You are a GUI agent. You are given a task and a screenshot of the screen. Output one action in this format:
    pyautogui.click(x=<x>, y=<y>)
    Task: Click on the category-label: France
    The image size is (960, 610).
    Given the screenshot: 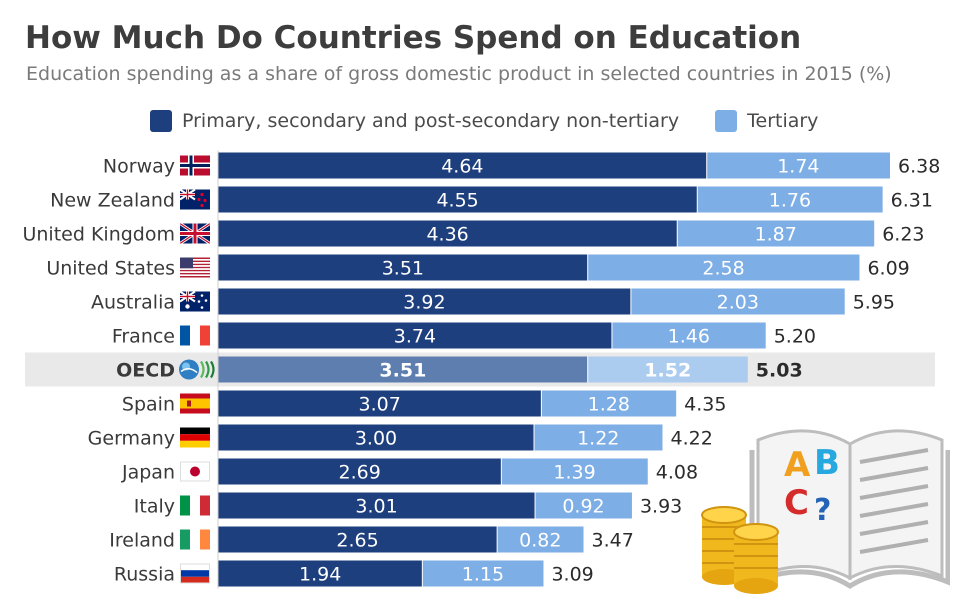 What is the action you would take?
    pyautogui.click(x=143, y=337)
    